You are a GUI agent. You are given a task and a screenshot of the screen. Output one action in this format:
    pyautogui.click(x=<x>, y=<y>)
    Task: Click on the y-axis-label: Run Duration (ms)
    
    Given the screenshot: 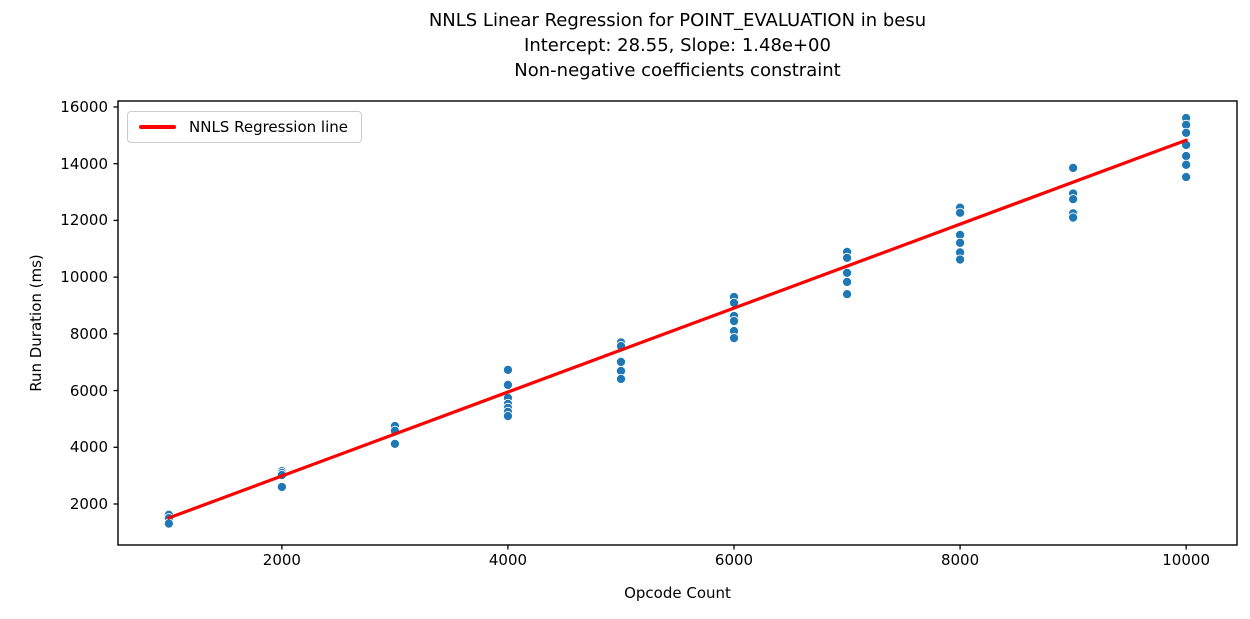 What is the action you would take?
    pyautogui.click(x=36, y=323)
    